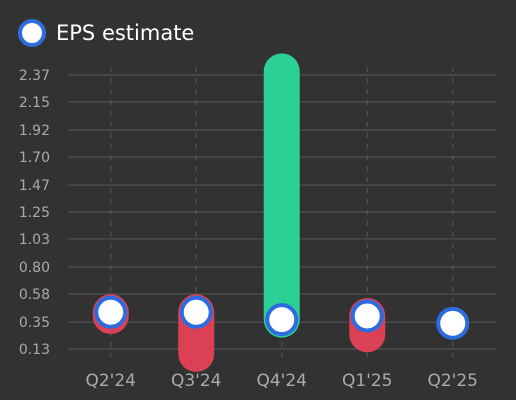 This screenshot has height=400, width=516. I want to click on x-tick-label: Q1'25, so click(367, 381).